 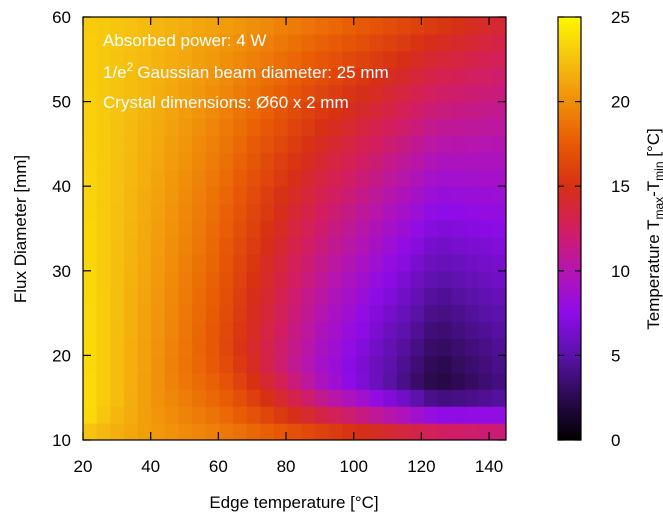 I want to click on colorbar-label: Temperature Tmax-Tmin [°C], so click(x=653, y=229).